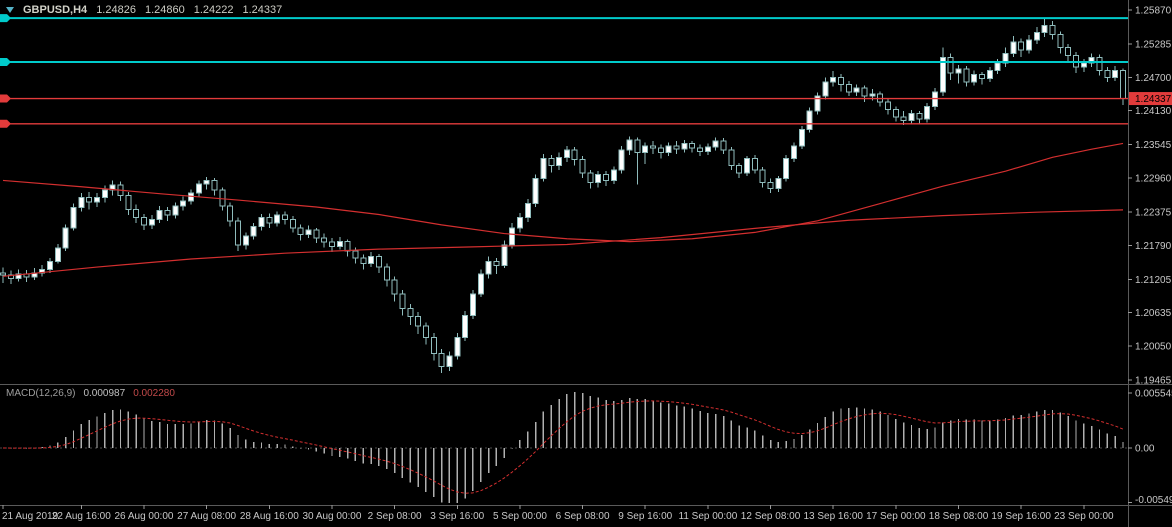  I want to click on time-tick-label: 2 Sep 08:00, so click(395, 516).